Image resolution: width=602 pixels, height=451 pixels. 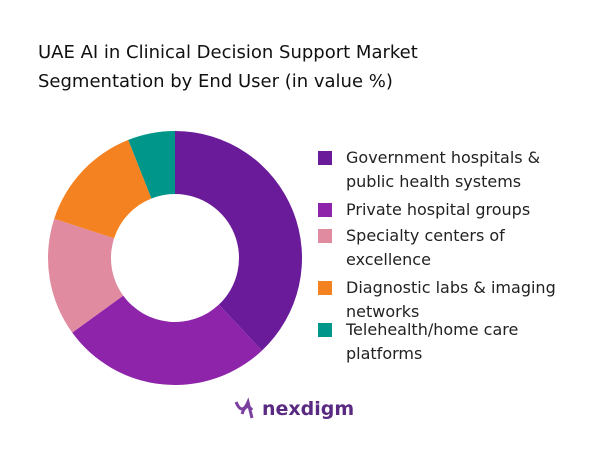 What do you see at coordinates (244, 408) in the screenshot?
I see `logo-icon` at bounding box center [244, 408].